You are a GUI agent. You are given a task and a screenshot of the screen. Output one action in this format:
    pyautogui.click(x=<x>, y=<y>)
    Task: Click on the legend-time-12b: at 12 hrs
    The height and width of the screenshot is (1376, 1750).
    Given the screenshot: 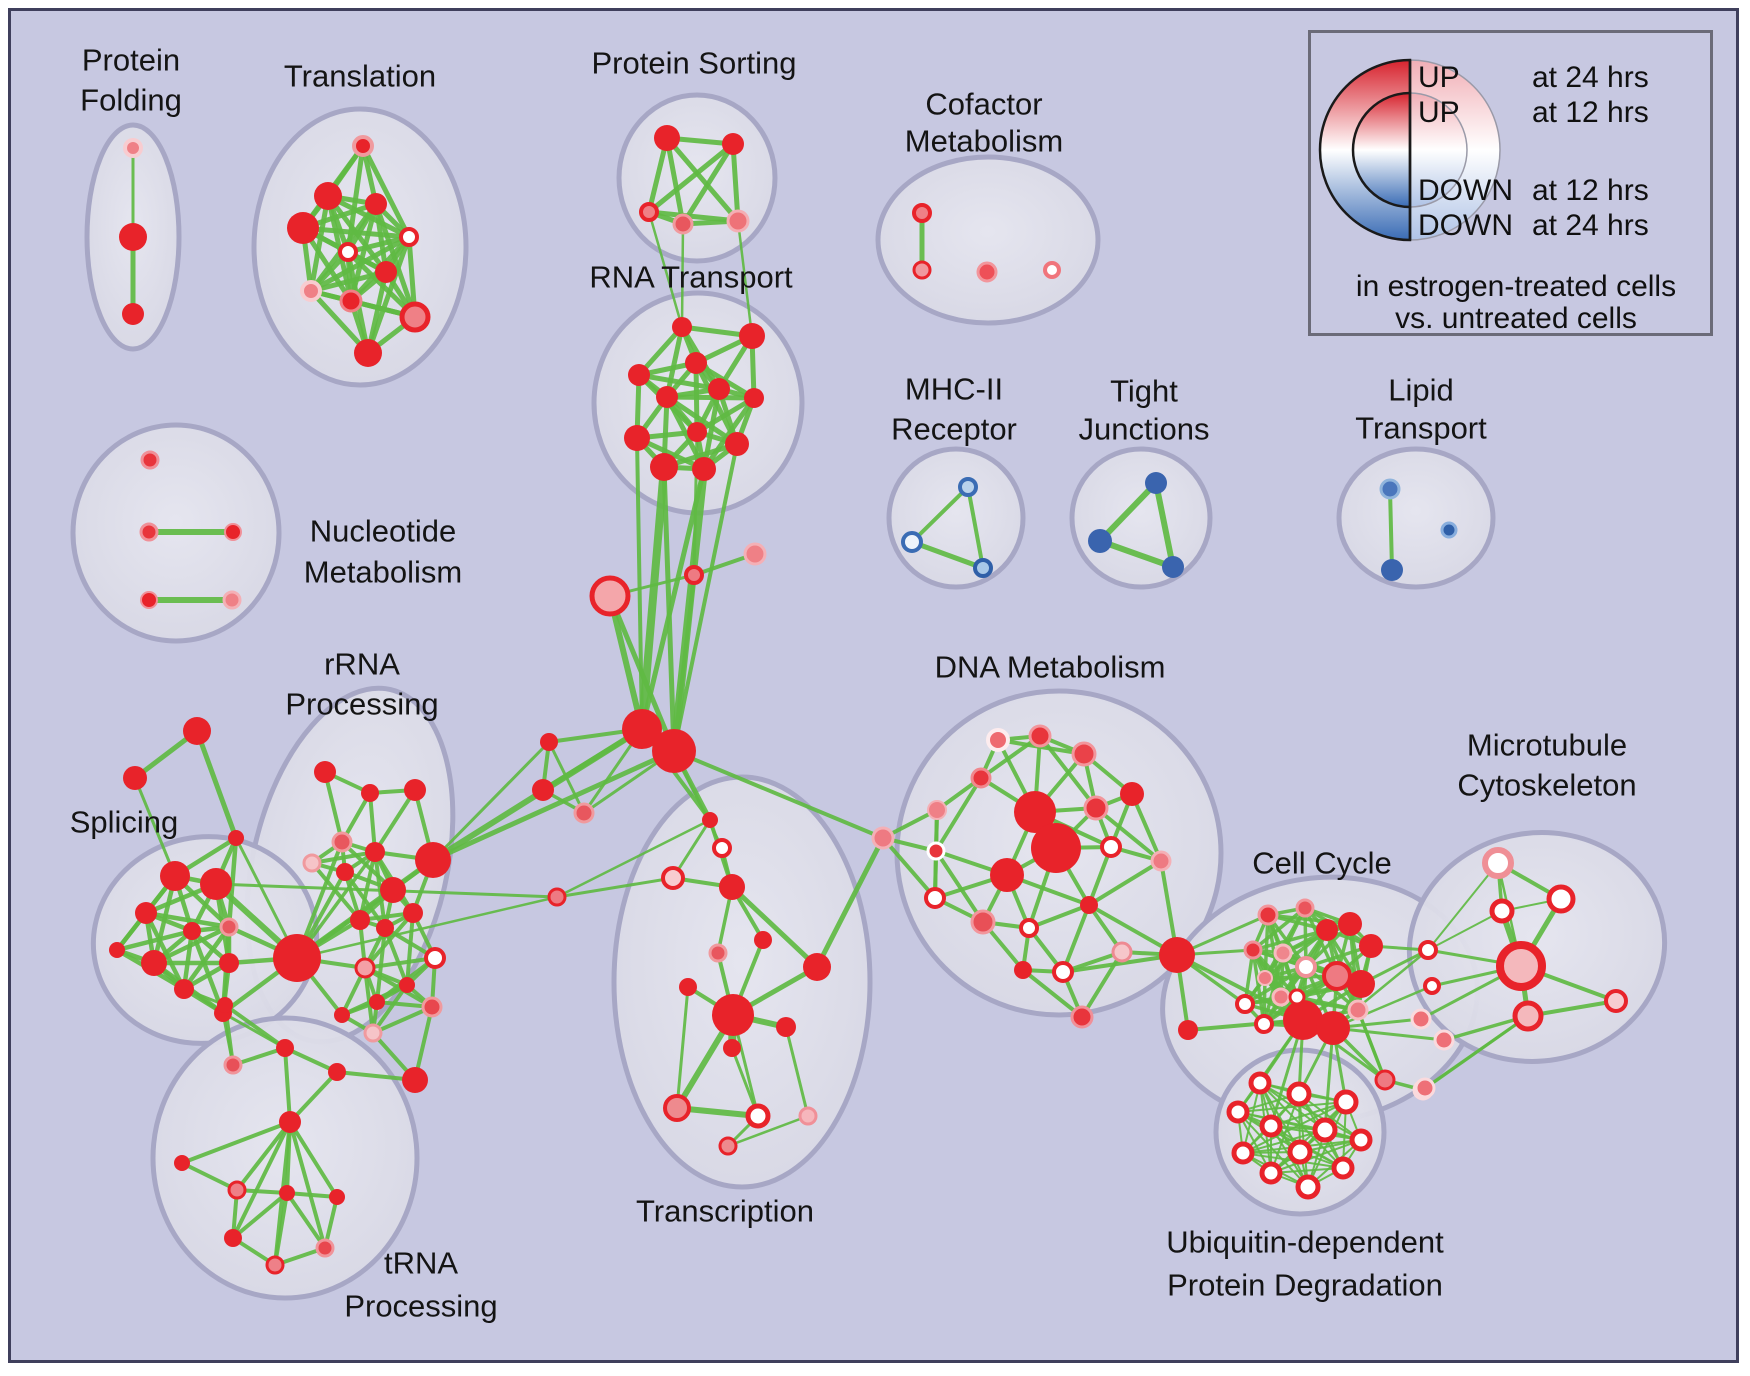 What is the action you would take?
    pyautogui.click(x=1590, y=190)
    